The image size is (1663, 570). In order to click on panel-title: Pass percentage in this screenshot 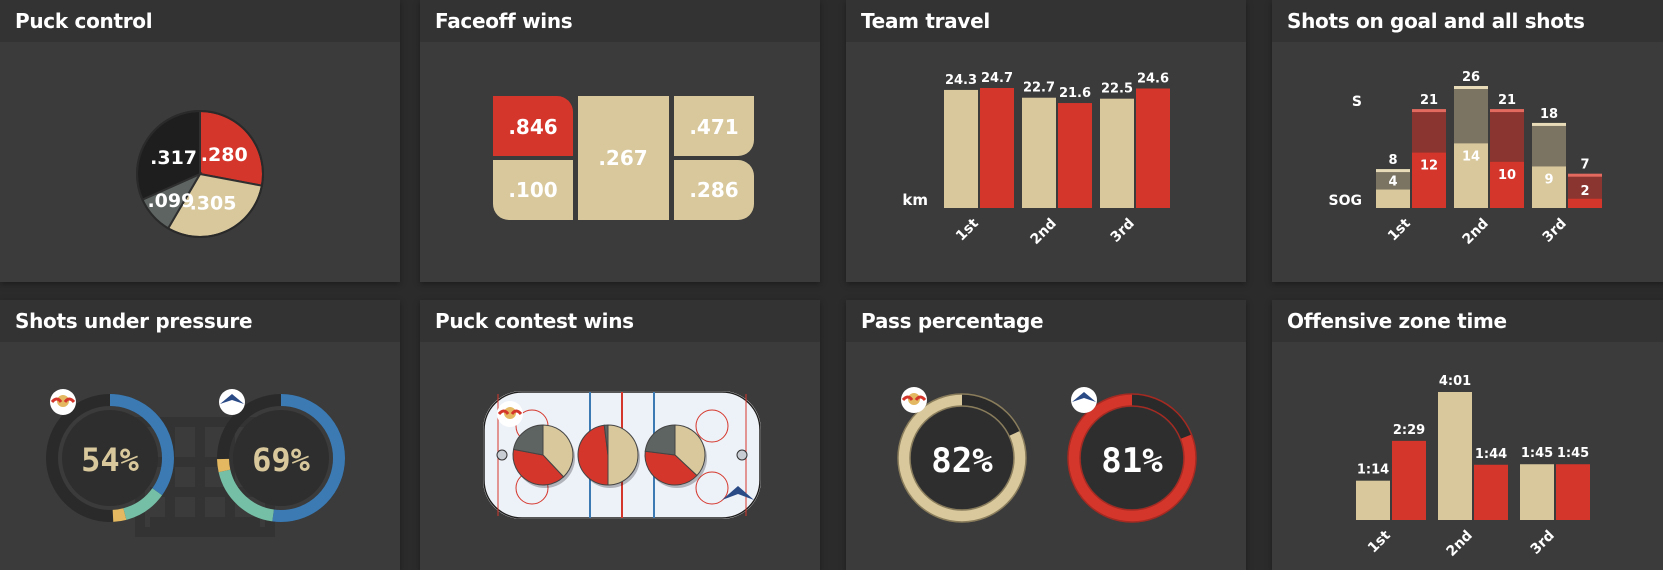, I will do `click(1046, 321)`.